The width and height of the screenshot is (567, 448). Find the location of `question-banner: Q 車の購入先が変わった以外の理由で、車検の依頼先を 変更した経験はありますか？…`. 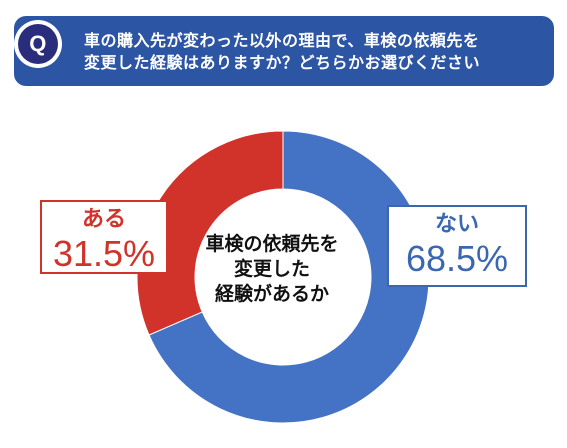

question-banner: Q 車の購入先が変わった以外の理由で、車検の依頼先を 変更した経験はありますか？… is located at coordinates (284, 51).